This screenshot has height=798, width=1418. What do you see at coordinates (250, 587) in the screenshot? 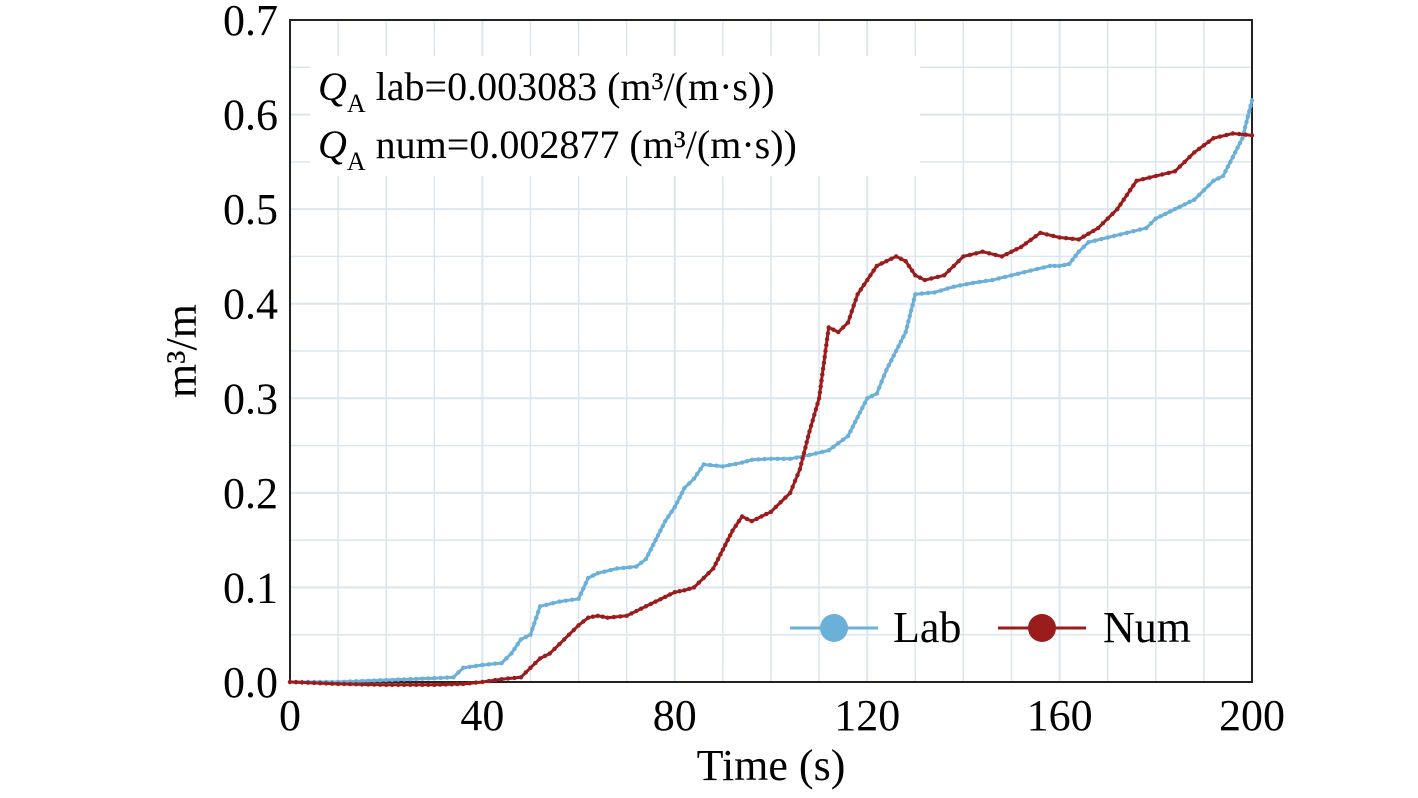
I see `y-tick-label: 0.1` at bounding box center [250, 587].